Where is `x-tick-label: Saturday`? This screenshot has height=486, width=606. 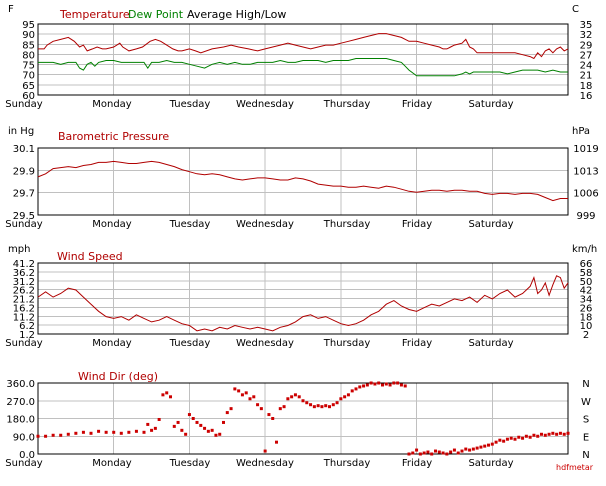 x-tick-label: Saturday is located at coordinates (490, 104).